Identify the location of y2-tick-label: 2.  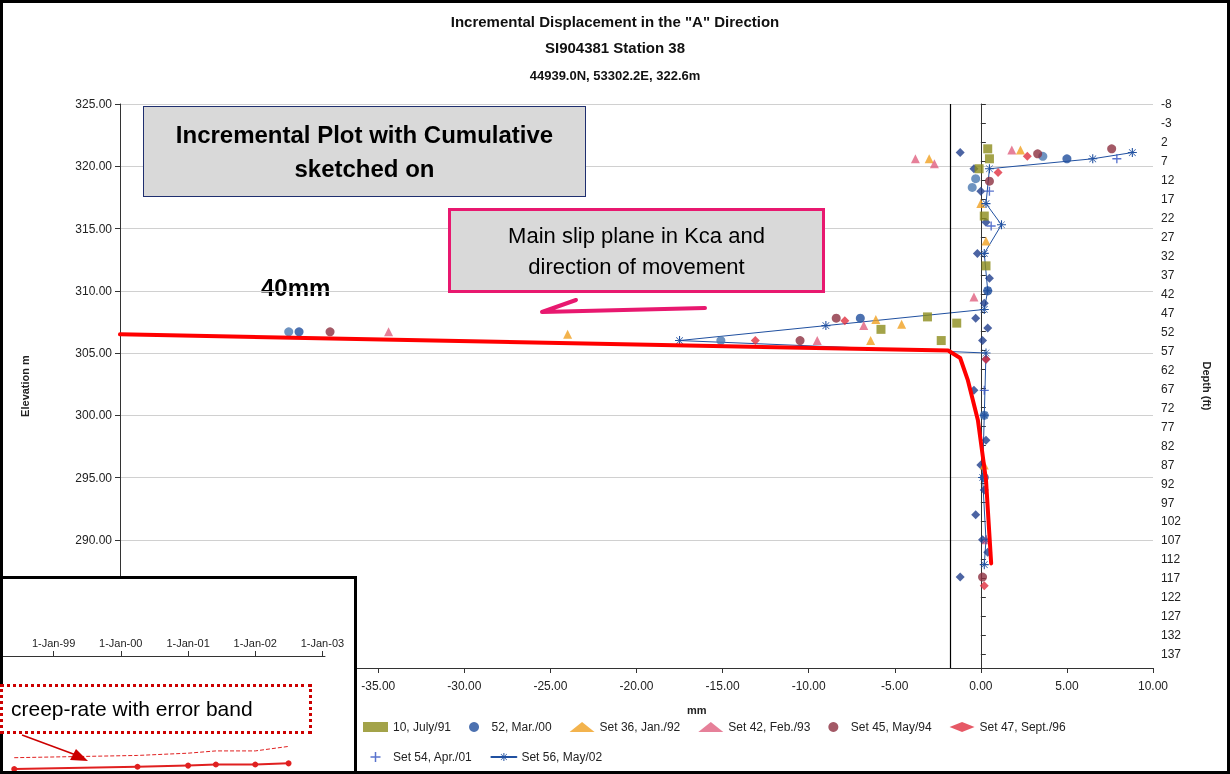
(1164, 141).